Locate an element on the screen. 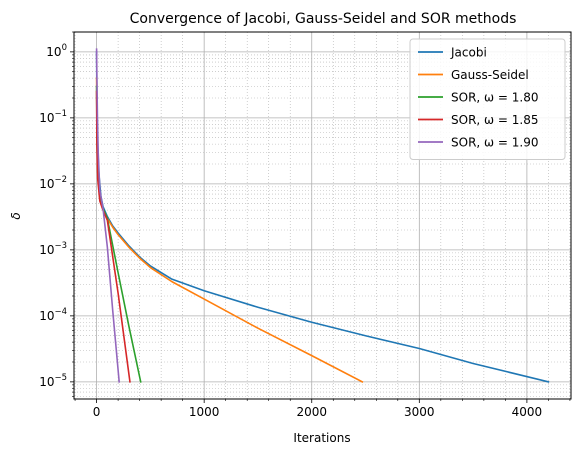 The image size is (578, 455). x-axis: 0 1000 2000 3000 4000 is located at coordinates (322, 409).